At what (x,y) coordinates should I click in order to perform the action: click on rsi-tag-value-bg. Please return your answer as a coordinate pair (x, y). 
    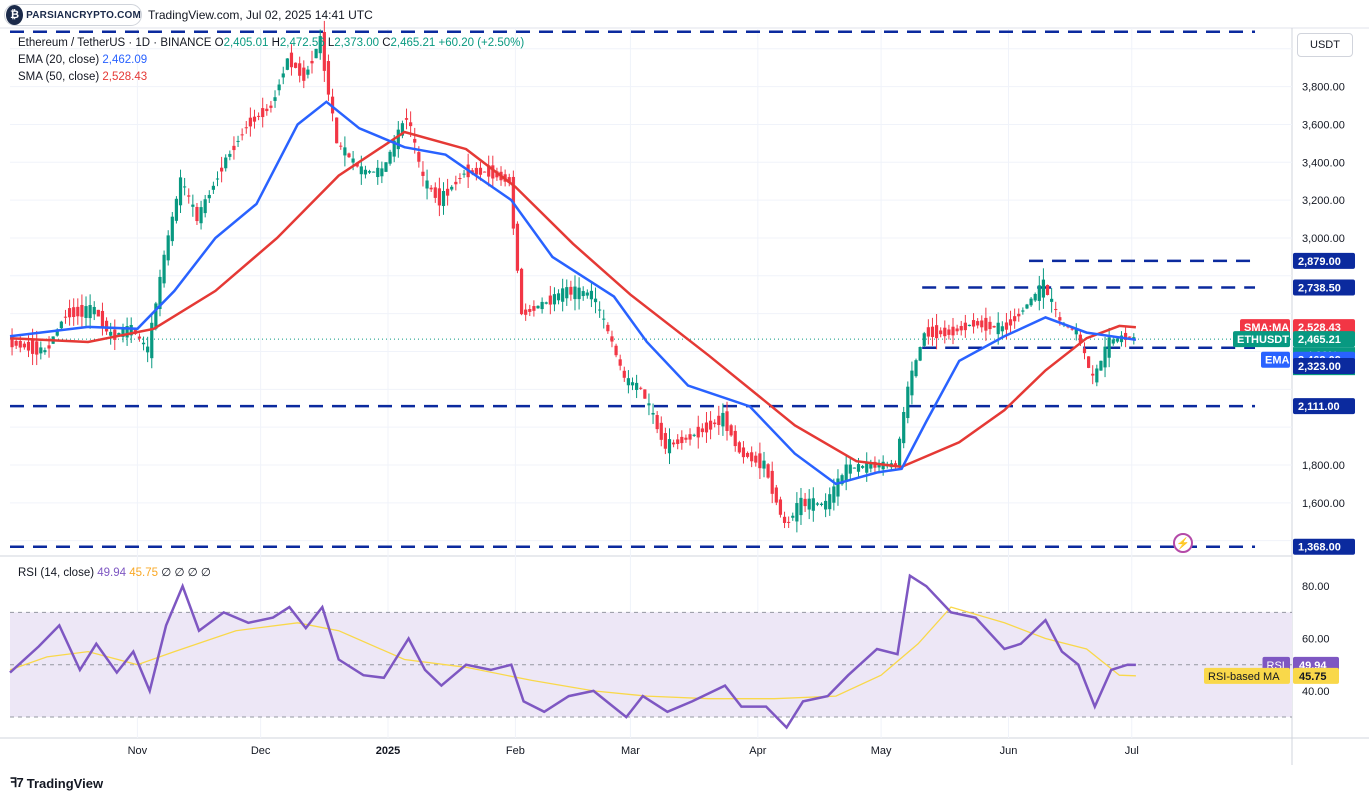
    Looking at the image, I should click on (1316, 675).